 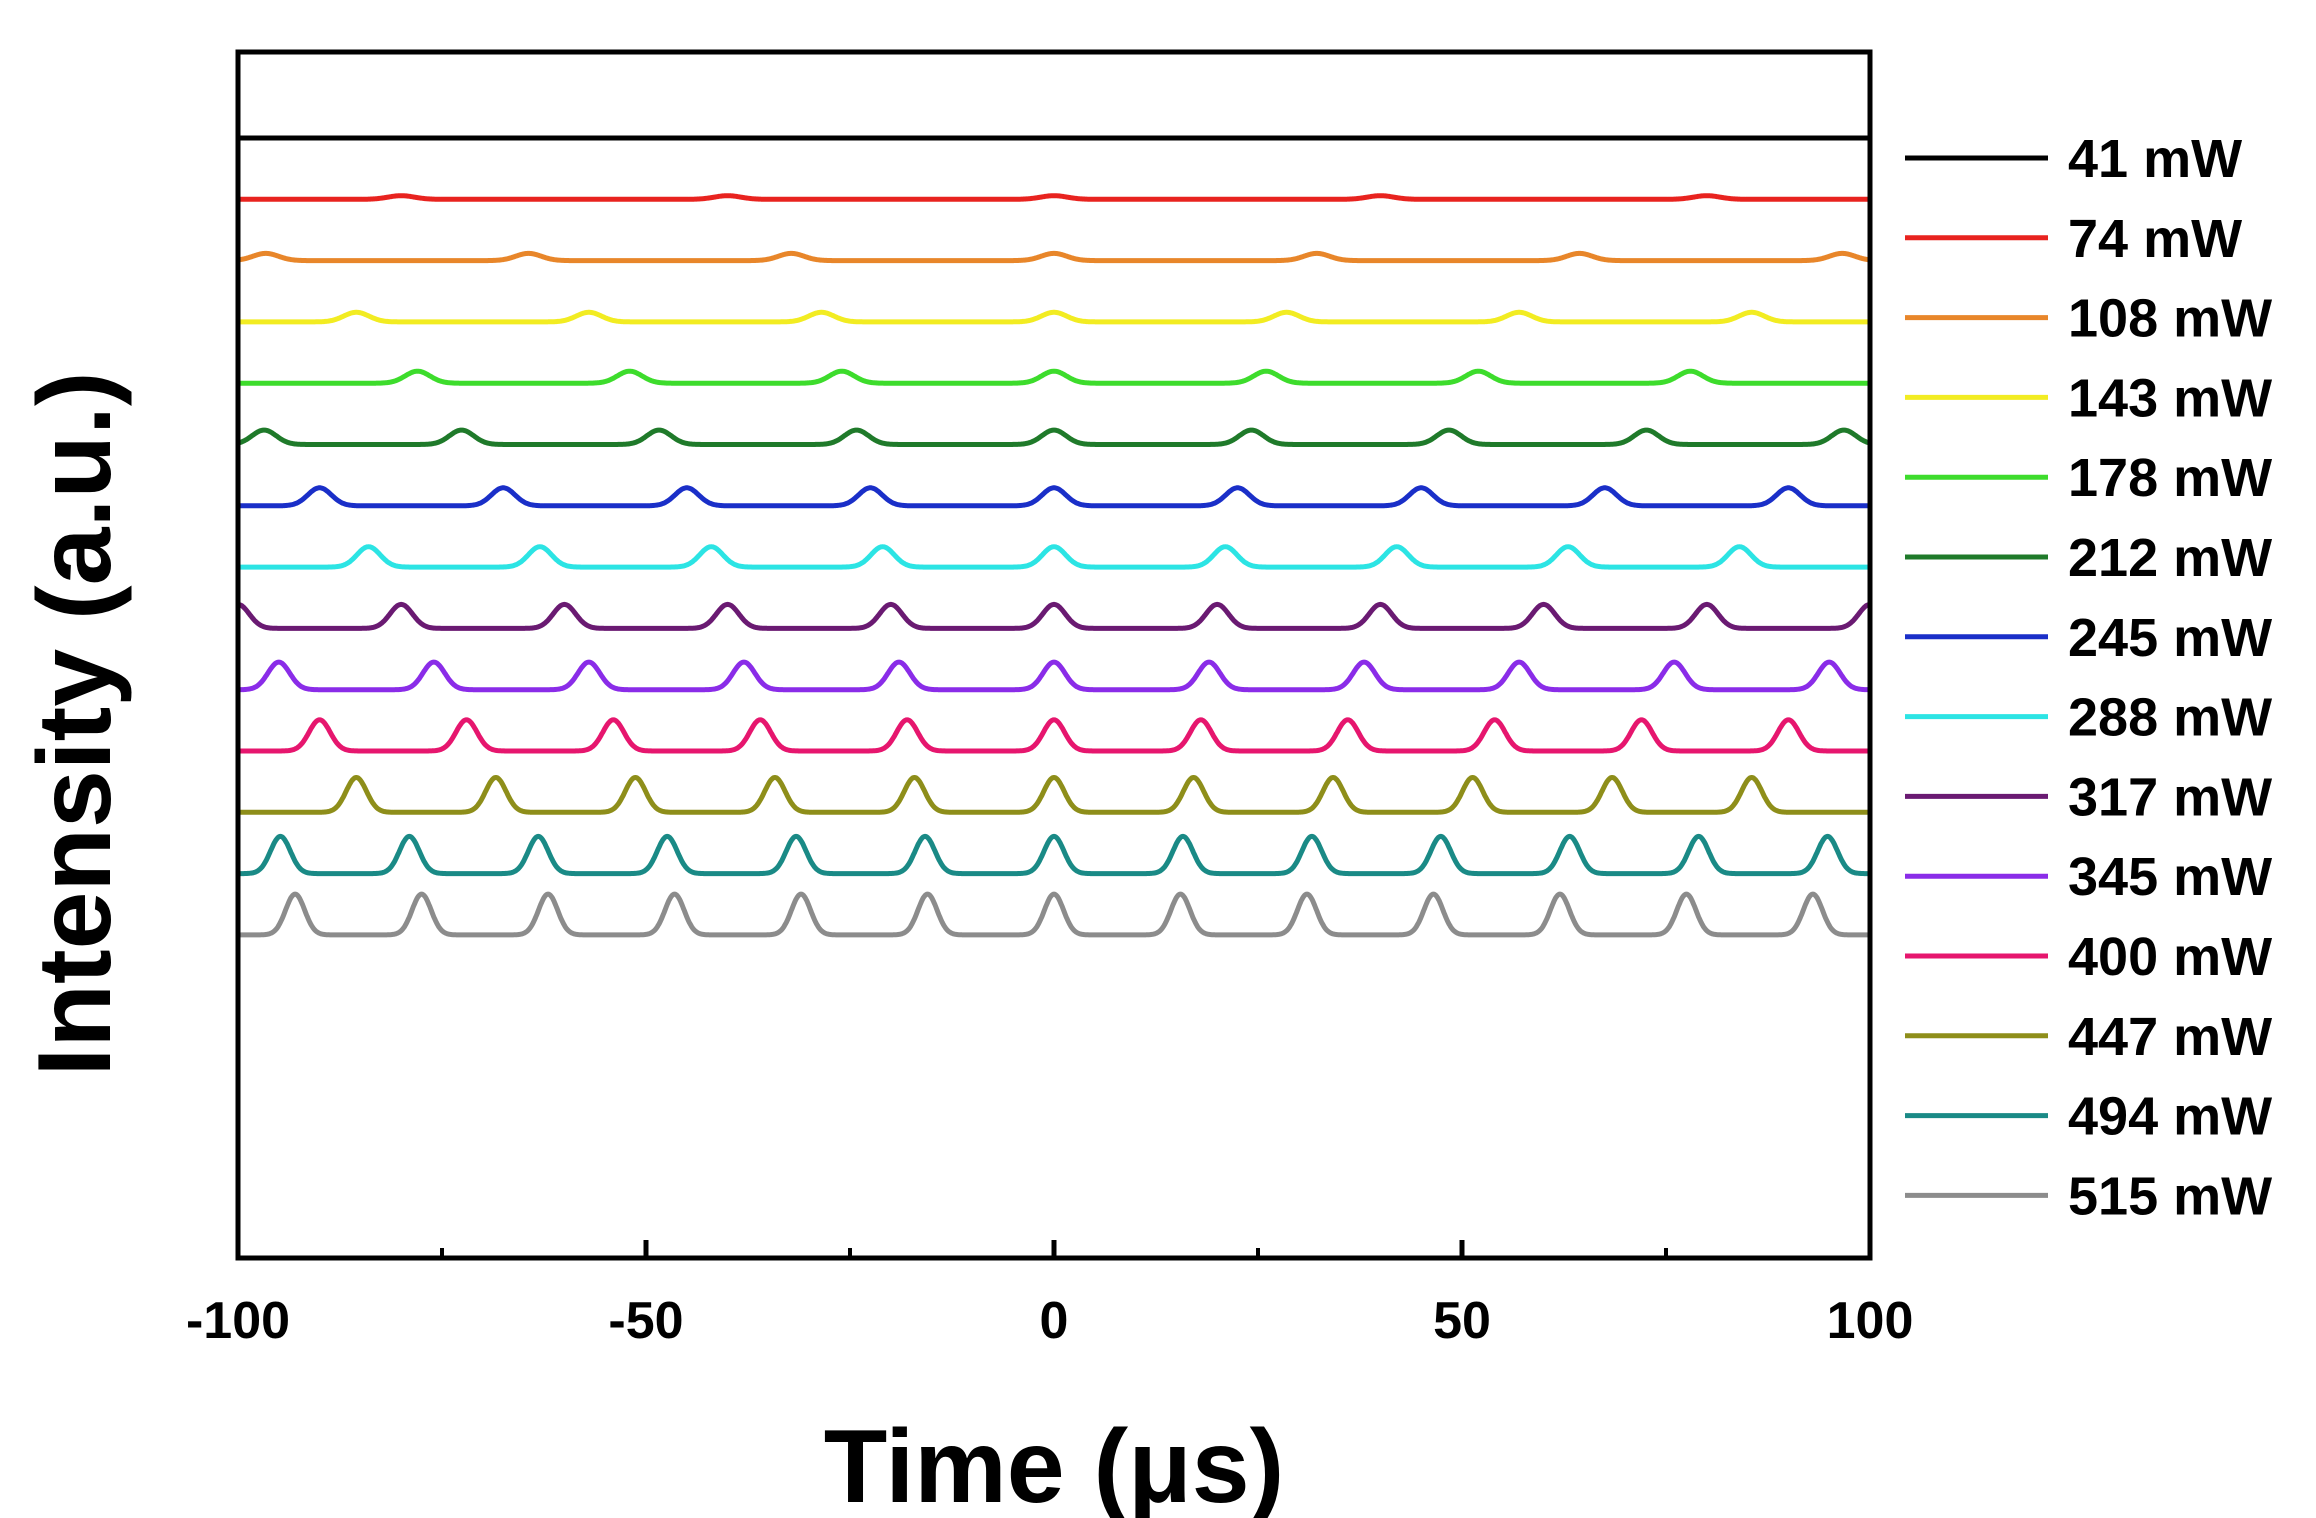 I want to click on series-line-515-mw, so click(x=1054, y=914).